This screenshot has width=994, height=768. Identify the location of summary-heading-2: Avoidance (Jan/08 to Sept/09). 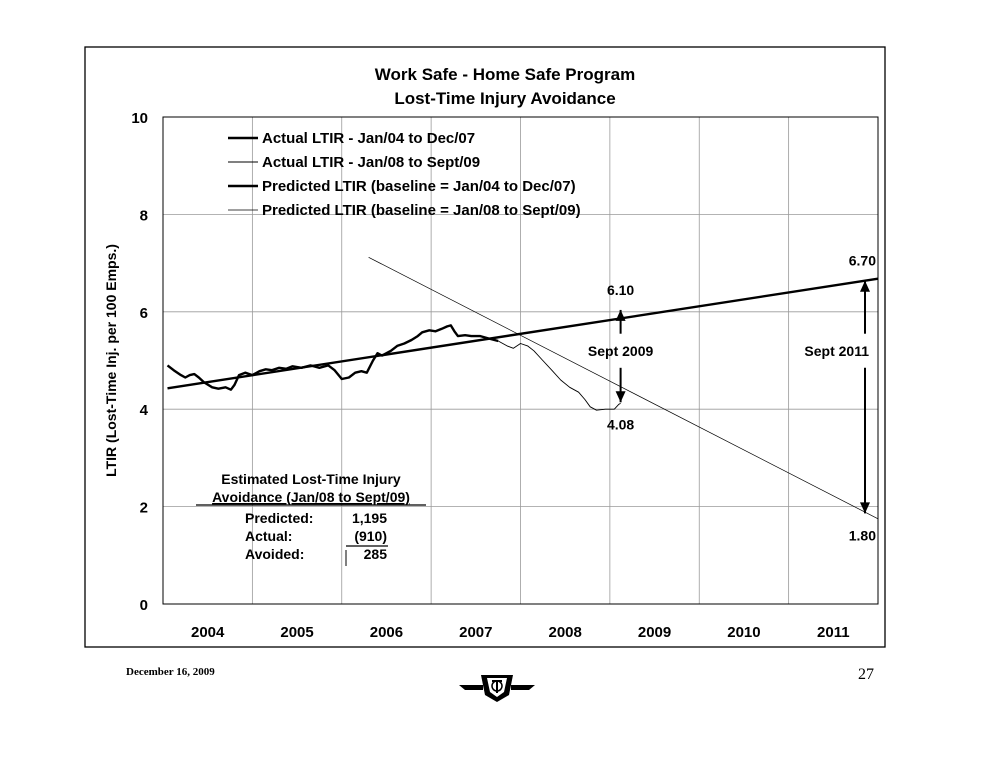
(311, 497).